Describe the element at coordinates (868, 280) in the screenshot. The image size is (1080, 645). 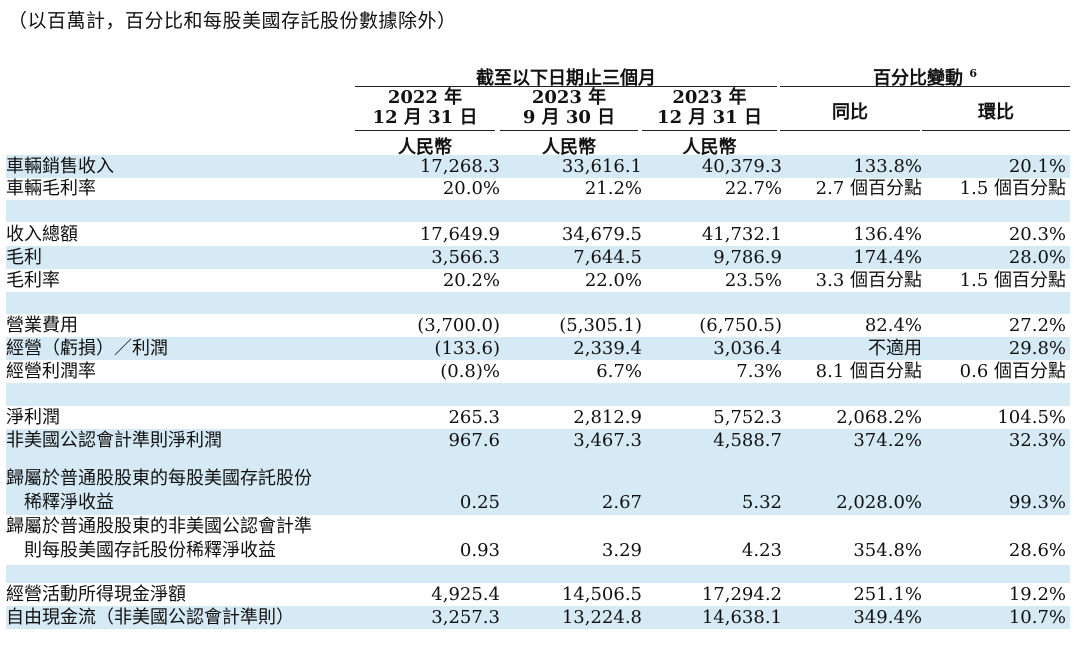
I see `cell-yoy: 3.3 個百分點` at that location.